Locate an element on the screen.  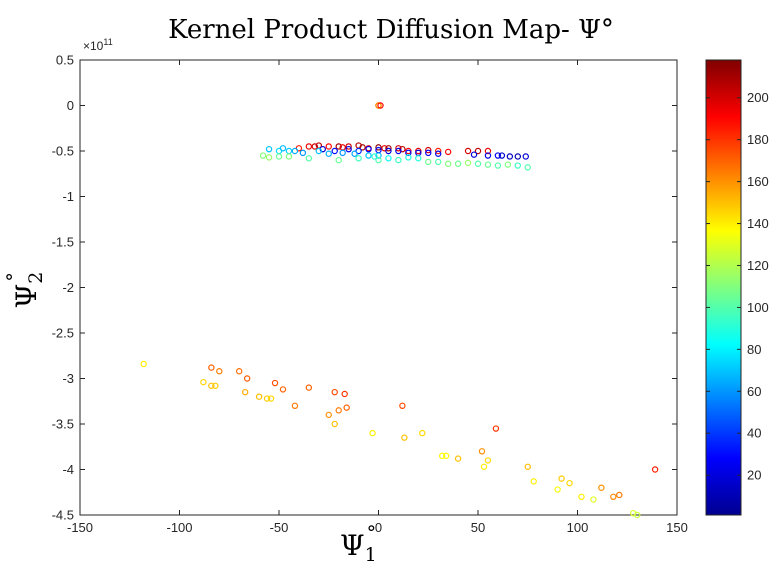
y-tick-label: 0 is located at coordinates (70, 105).